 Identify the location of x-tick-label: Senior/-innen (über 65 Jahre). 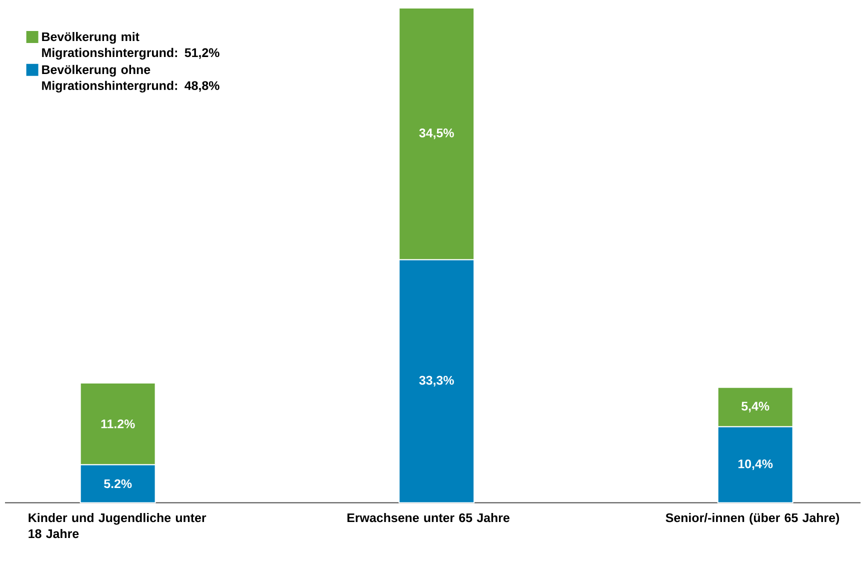
(753, 519).